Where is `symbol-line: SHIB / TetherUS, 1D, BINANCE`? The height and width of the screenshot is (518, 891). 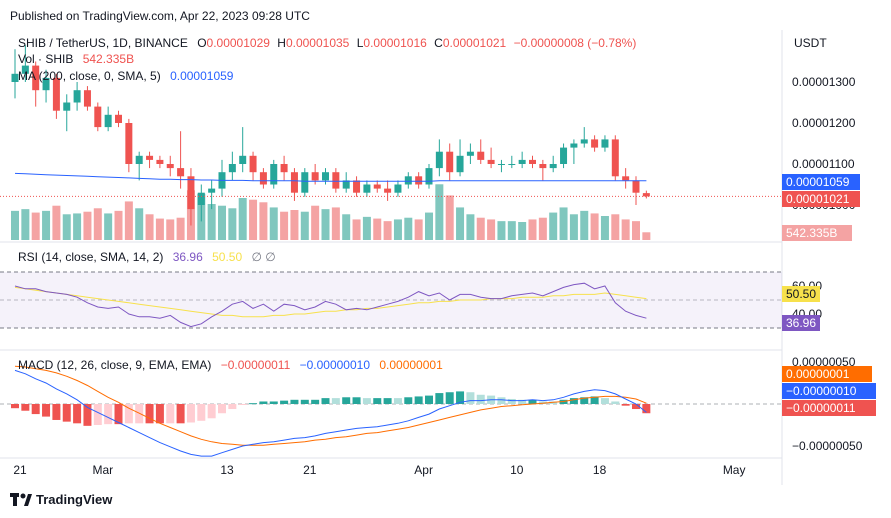 symbol-line: SHIB / TetherUS, 1D, BINANCE is located at coordinates (103, 43).